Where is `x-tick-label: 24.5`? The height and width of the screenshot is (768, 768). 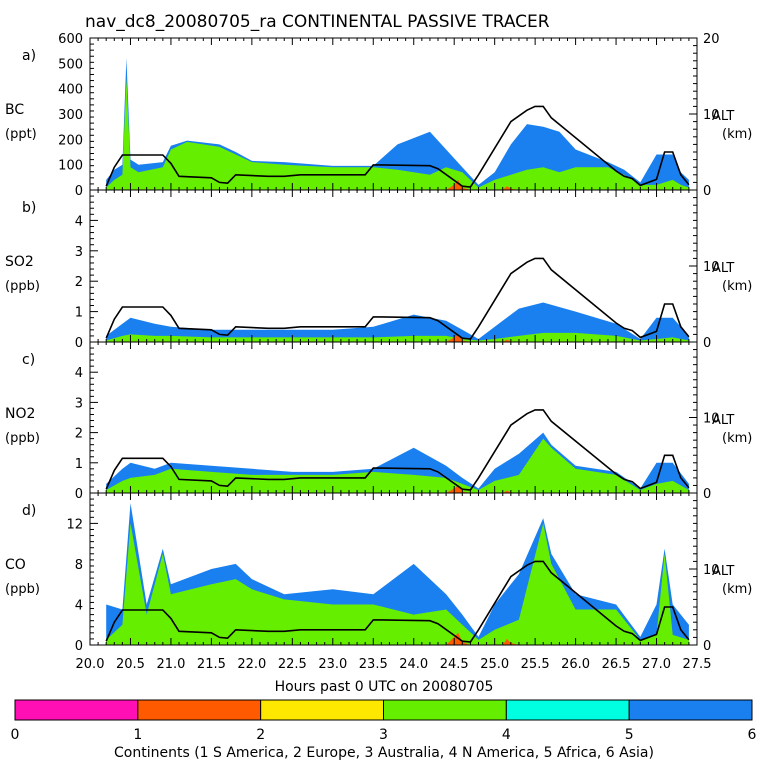
x-tick-label: 24.5 is located at coordinates (454, 664).